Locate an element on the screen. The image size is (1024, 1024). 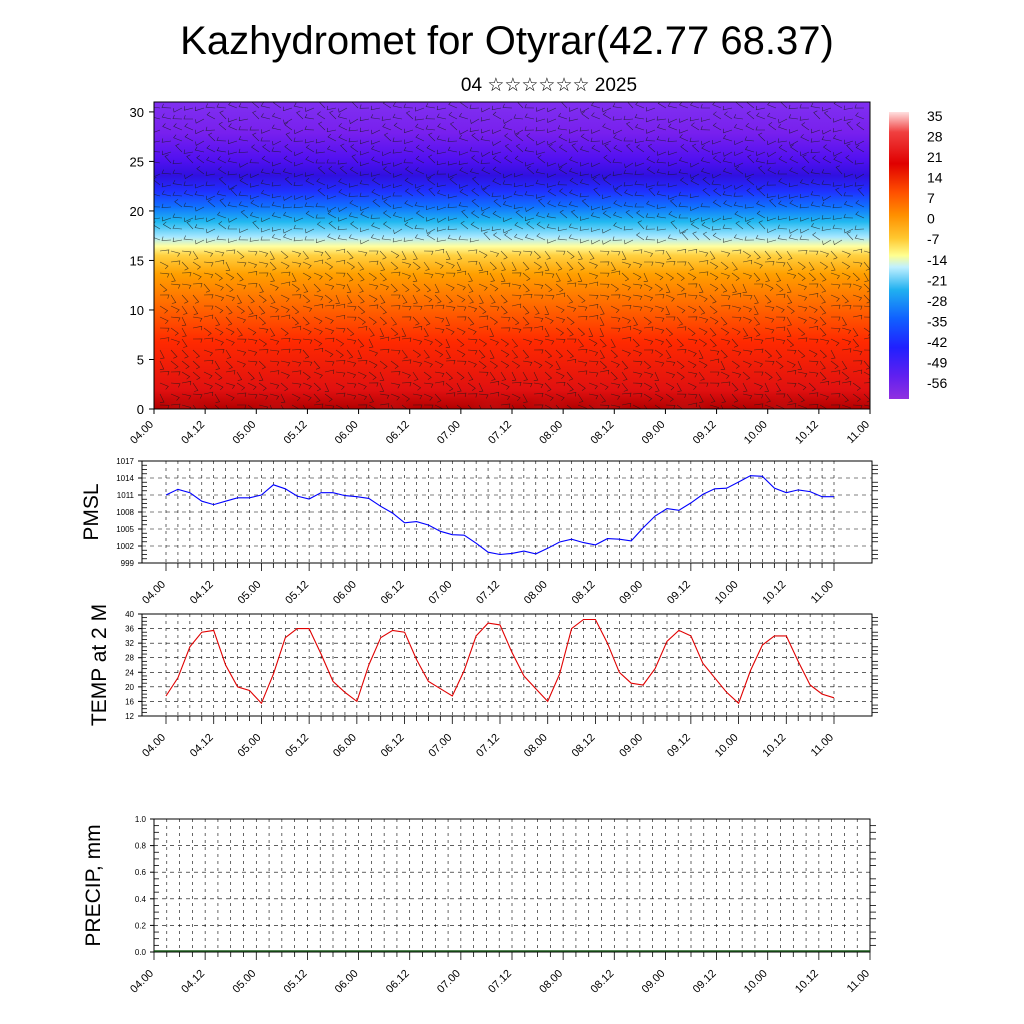
colorbar-label: -14 is located at coordinates (937, 260).